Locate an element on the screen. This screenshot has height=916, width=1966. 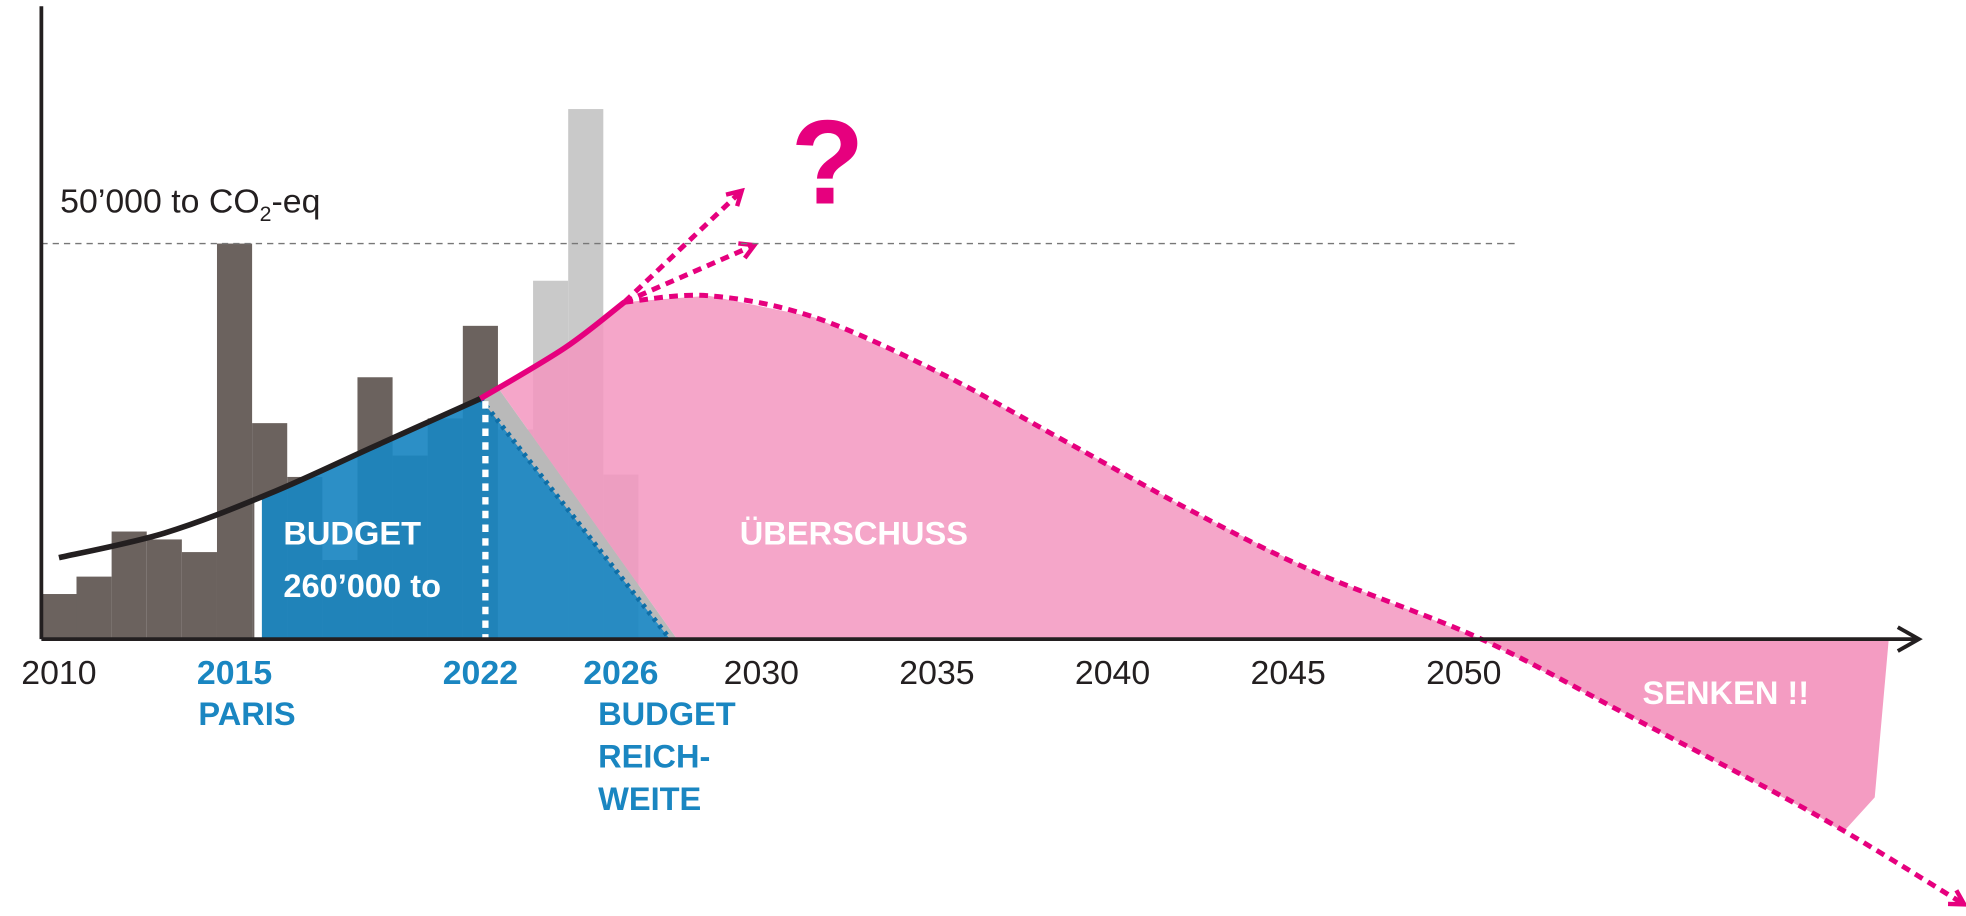
trend-line is located at coordinates (270, 478).